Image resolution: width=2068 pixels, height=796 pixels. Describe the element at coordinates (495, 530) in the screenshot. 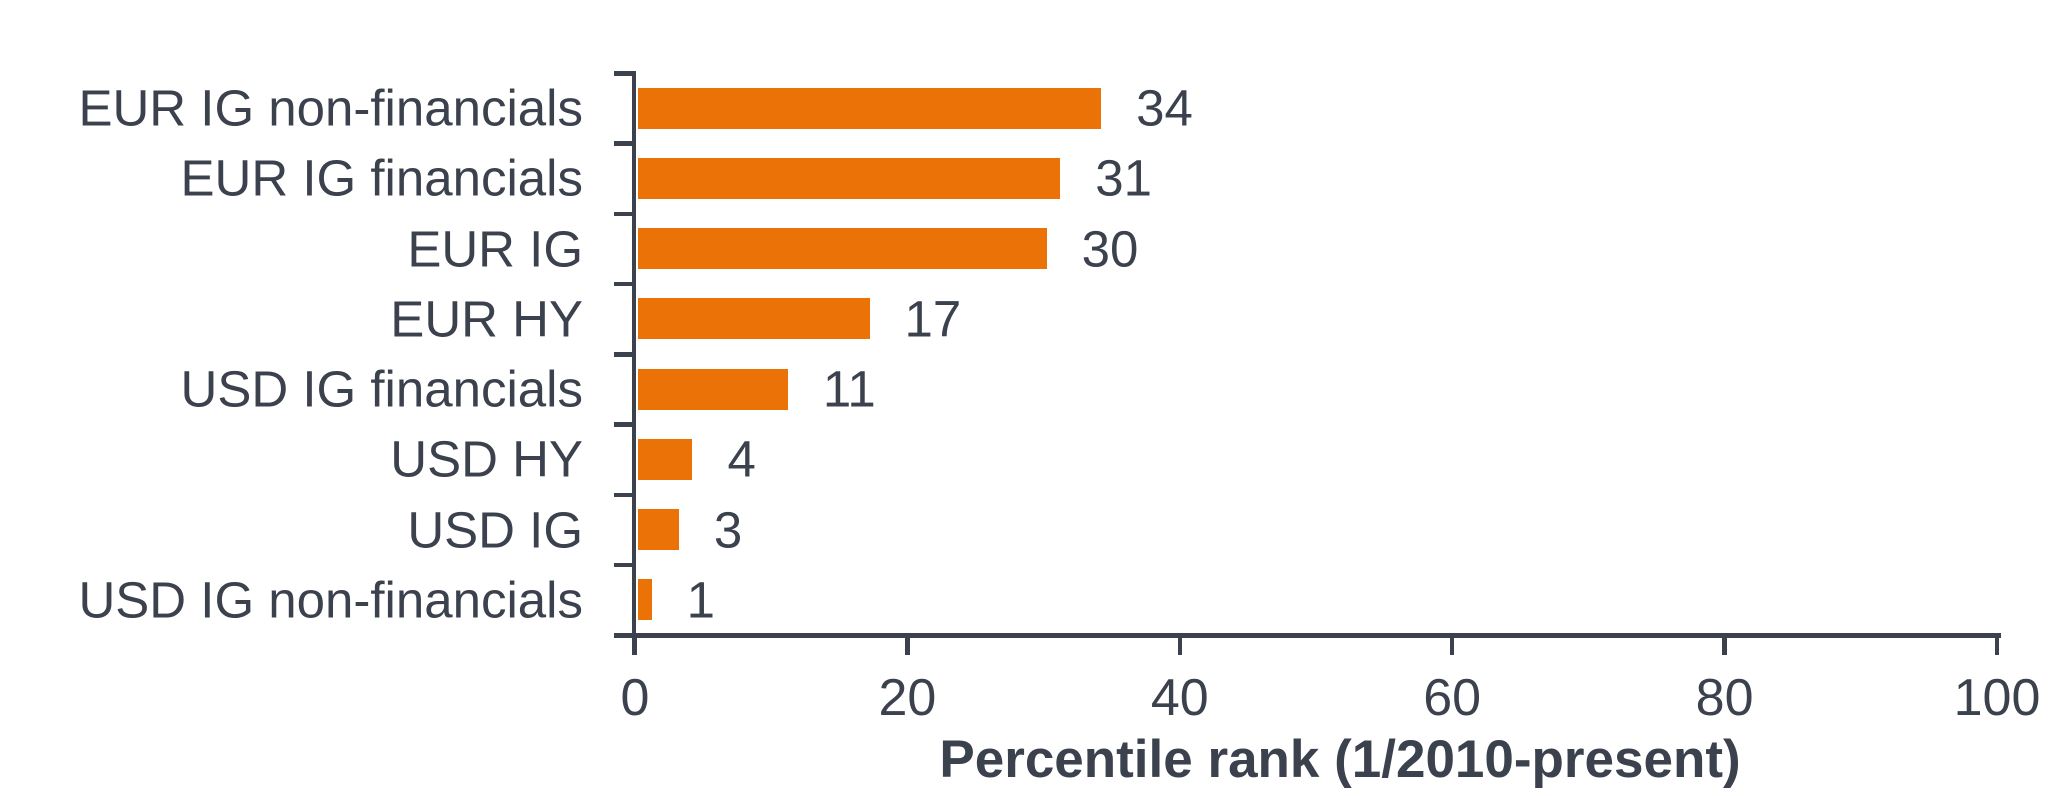

I see `category-label: USD IG` at that location.